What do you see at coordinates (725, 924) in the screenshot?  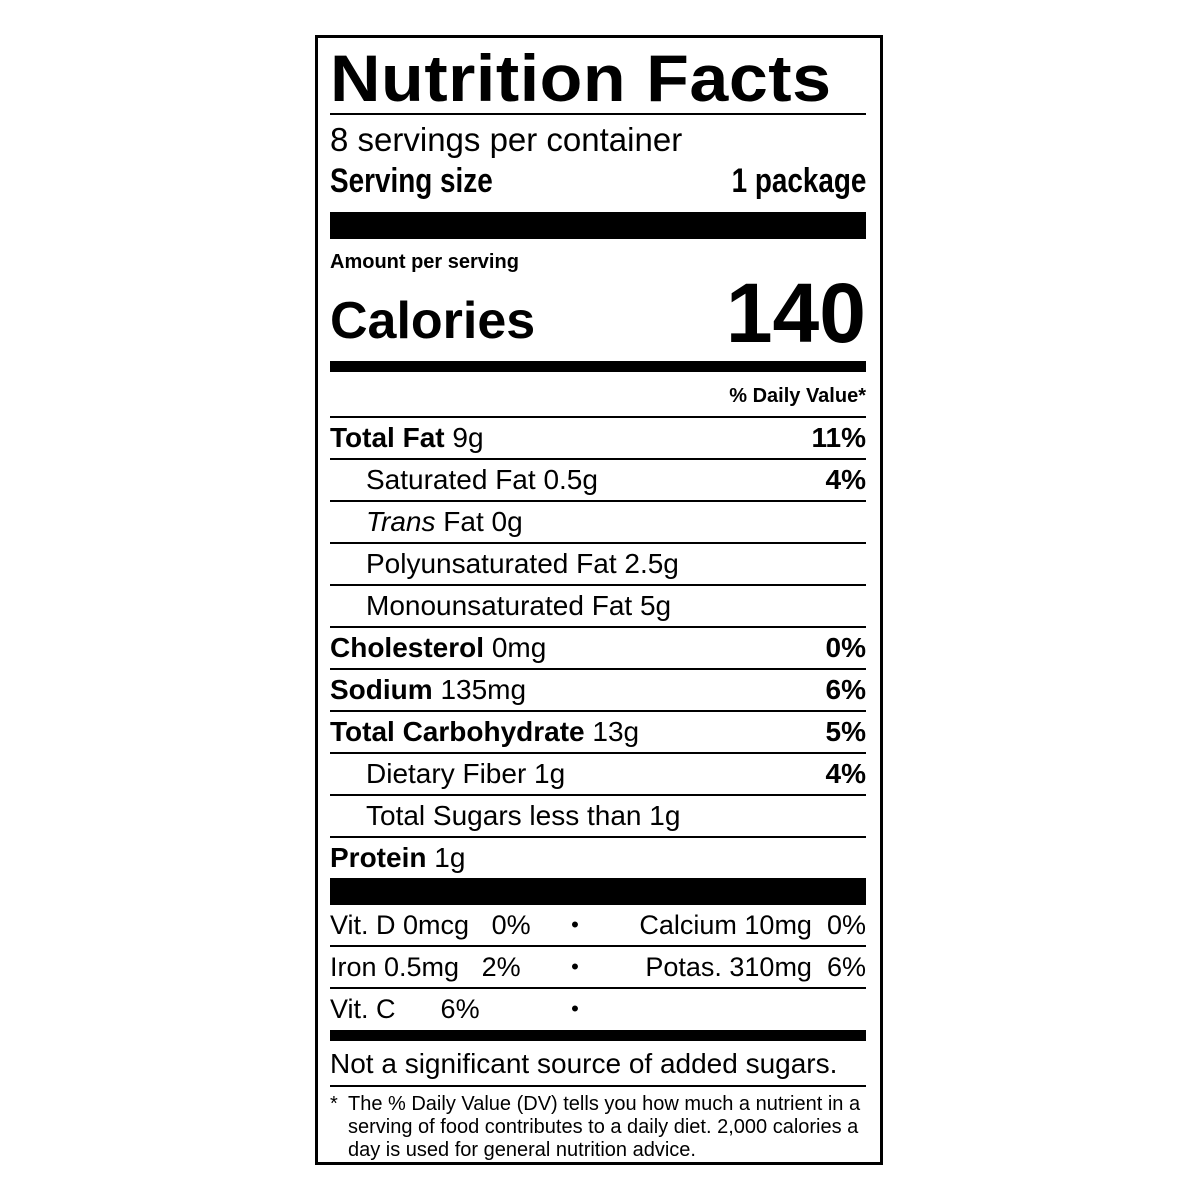 I see `vitamin-right: Calcium 10mg` at bounding box center [725, 924].